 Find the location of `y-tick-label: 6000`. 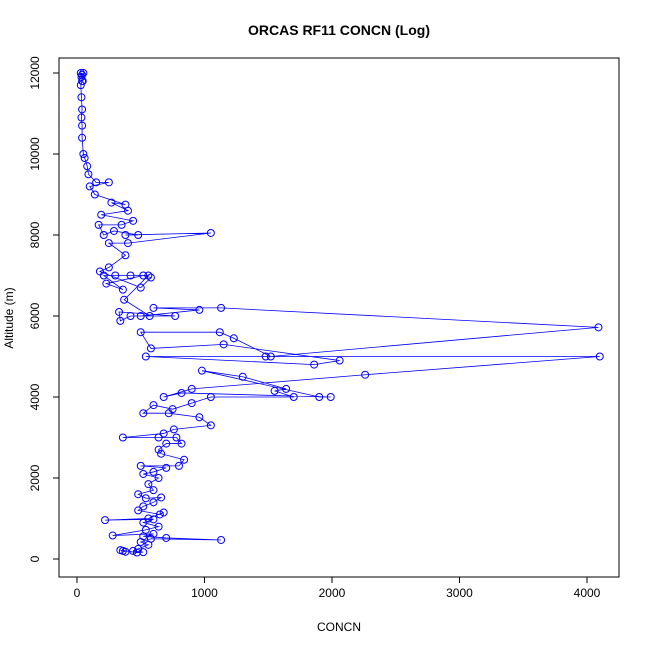

y-tick-label: 6000 is located at coordinates (35, 315).